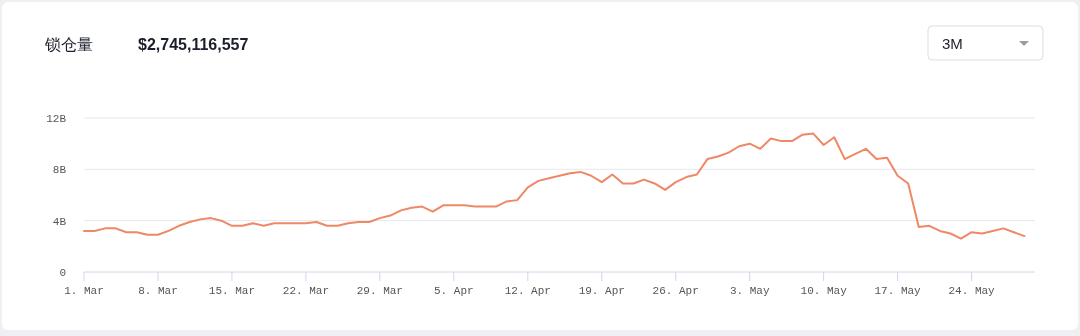  What do you see at coordinates (749, 291) in the screenshot?
I see `x-tick-label: 3. May` at bounding box center [749, 291].